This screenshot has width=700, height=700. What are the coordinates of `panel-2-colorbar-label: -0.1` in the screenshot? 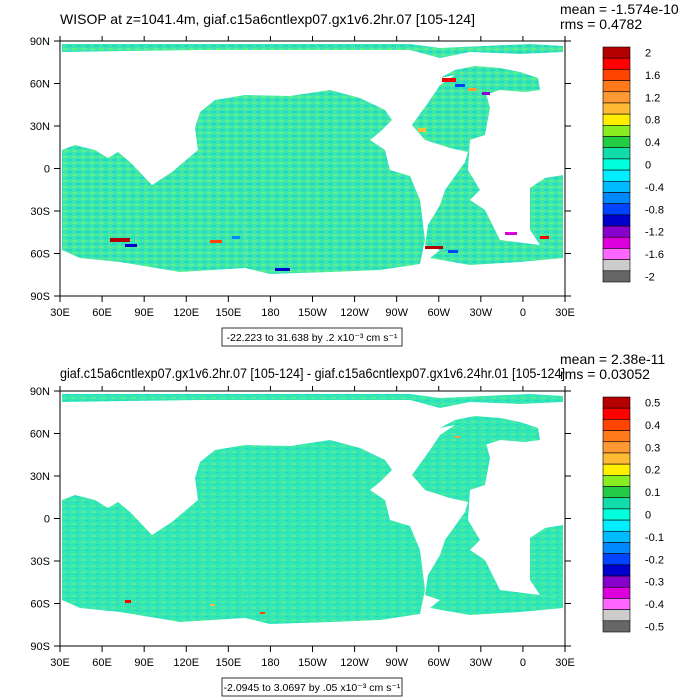 It's located at (654, 538).